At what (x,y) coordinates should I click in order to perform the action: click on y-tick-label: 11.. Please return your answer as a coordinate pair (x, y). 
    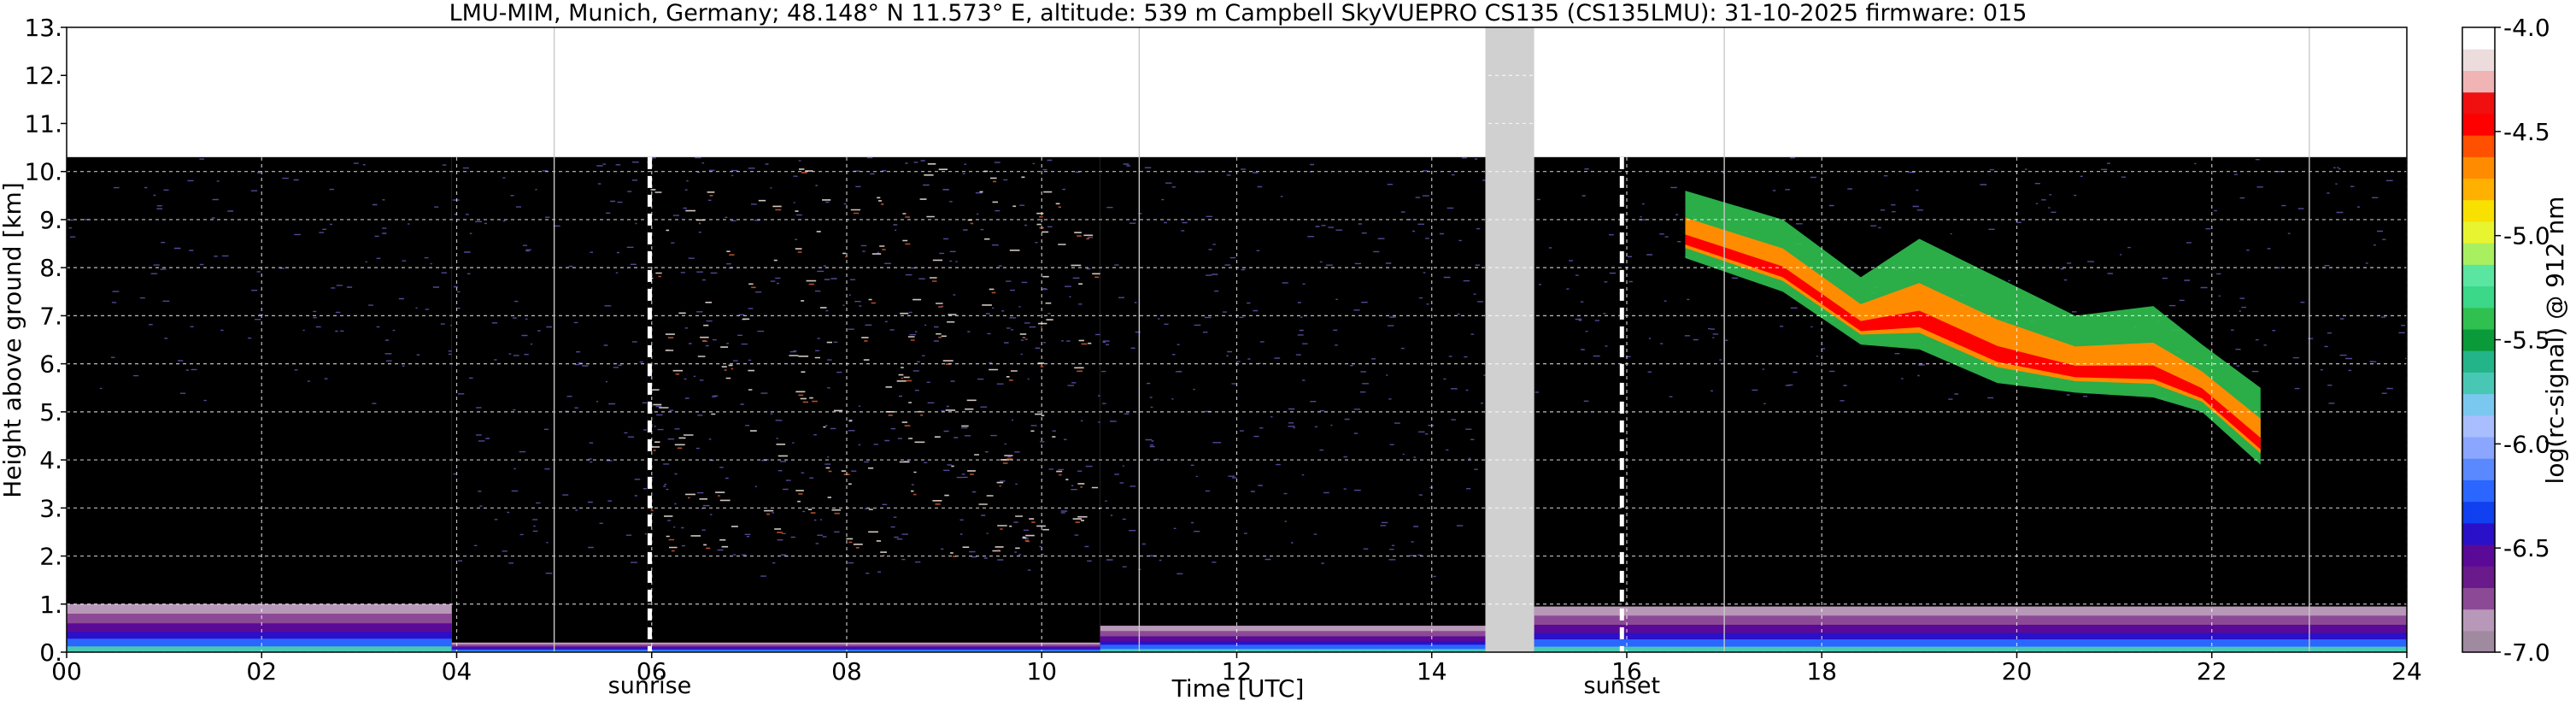
    Looking at the image, I should click on (43, 123).